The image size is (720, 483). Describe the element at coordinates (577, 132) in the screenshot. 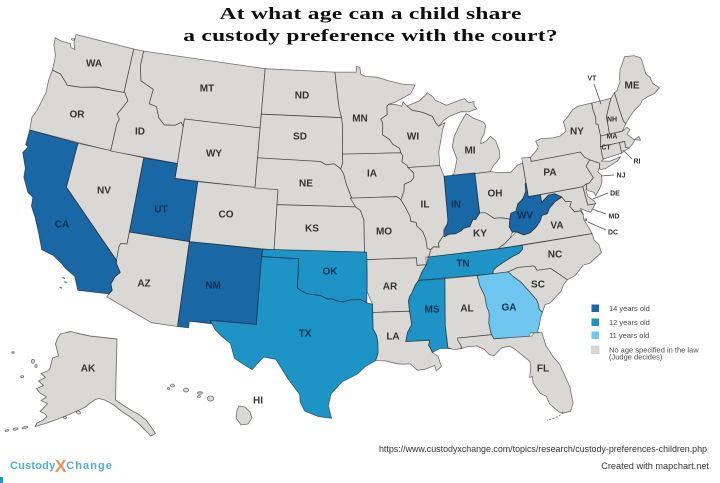

I see `svg-text: NY` at that location.